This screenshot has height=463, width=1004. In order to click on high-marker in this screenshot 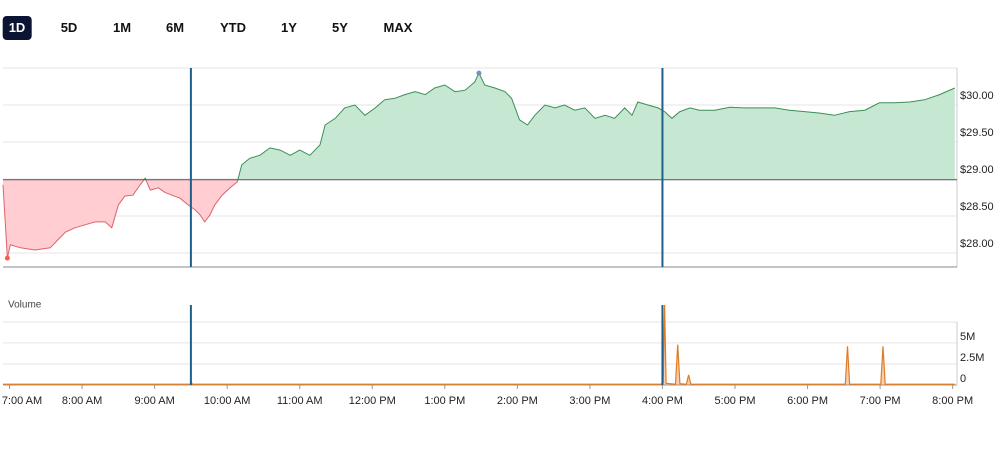, I will do `click(479, 73)`.